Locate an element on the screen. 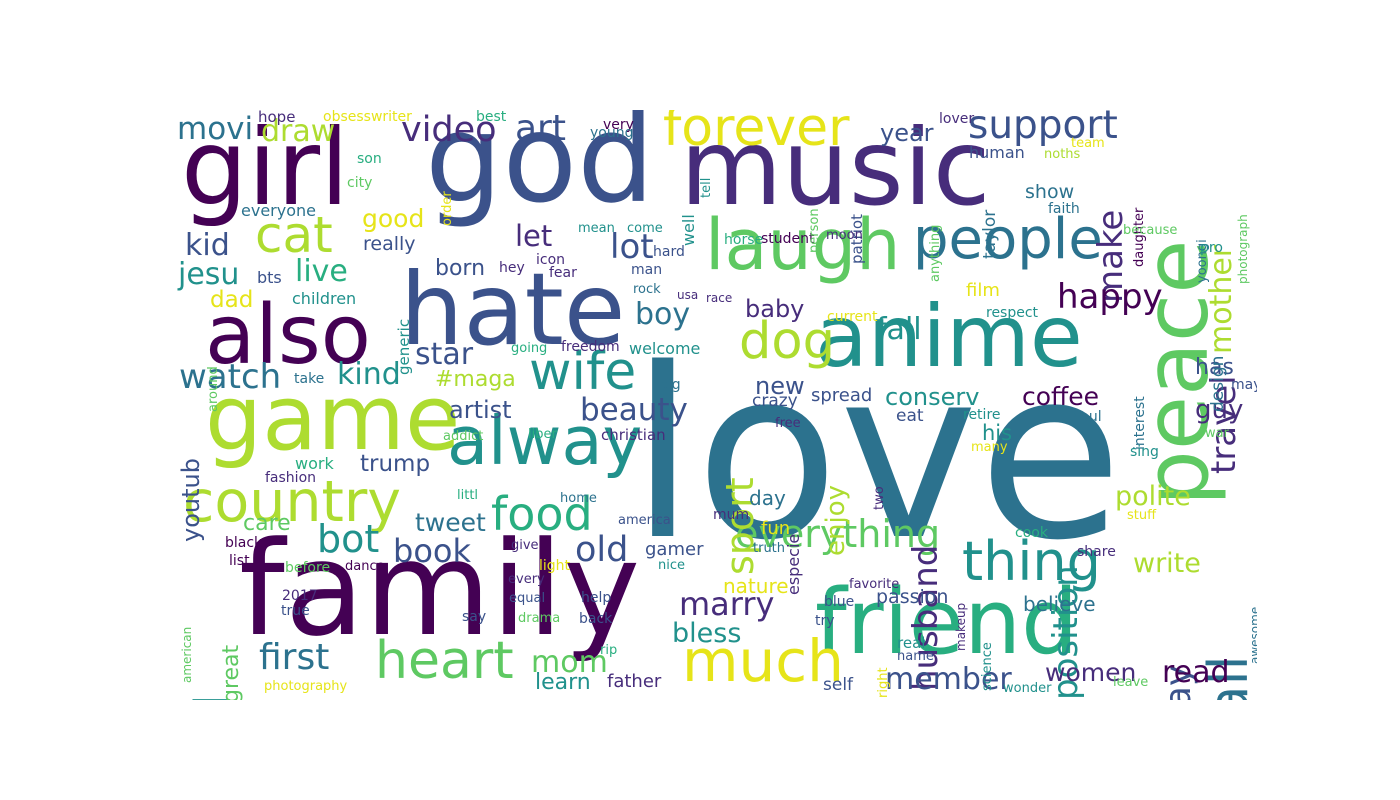 The image size is (1400, 800). word-mother: mother is located at coordinates (1221, 300).